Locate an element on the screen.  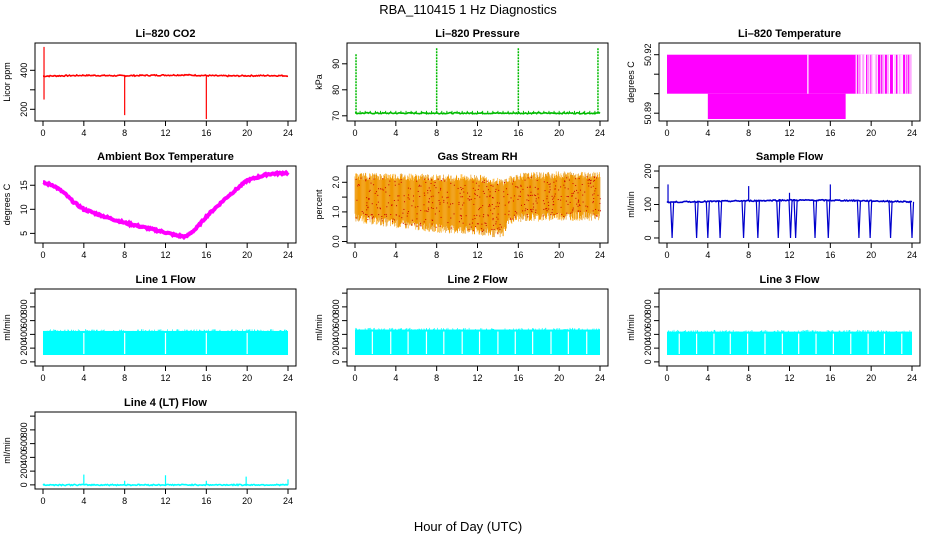
plot-frame is located at coordinates (477, 82).